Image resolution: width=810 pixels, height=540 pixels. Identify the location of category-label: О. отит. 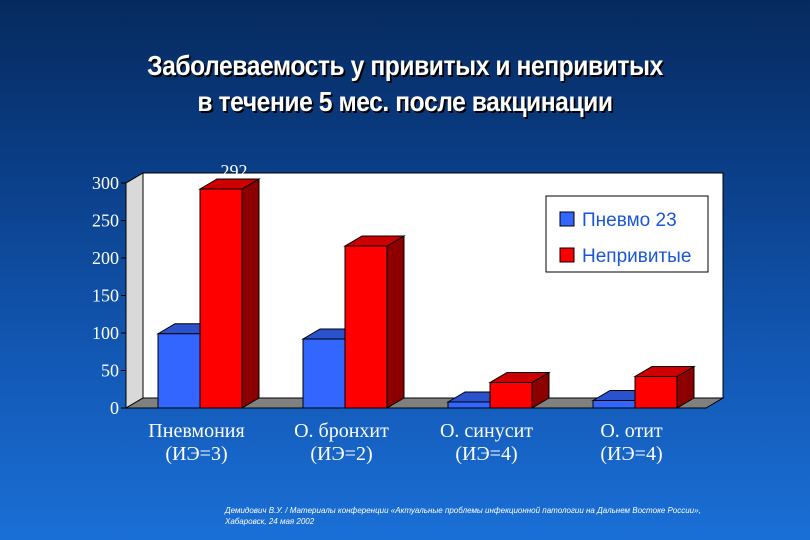
(631, 431).